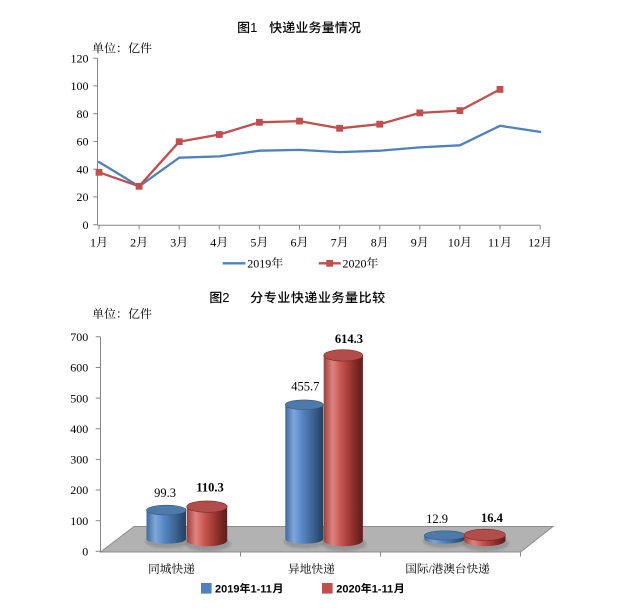 The height and width of the screenshot is (608, 630). Describe the element at coordinates (349, 339) in the screenshot. I see `svg-text: 614.3` at that location.